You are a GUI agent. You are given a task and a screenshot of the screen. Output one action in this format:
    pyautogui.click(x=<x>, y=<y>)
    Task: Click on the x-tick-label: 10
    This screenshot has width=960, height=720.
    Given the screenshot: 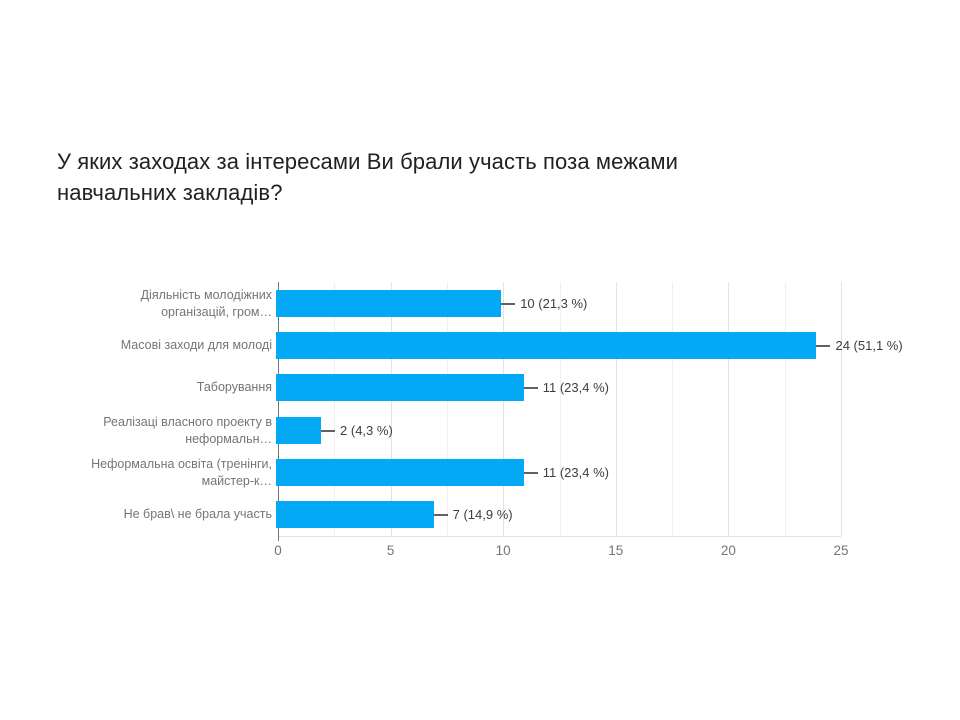 What is the action you would take?
    pyautogui.click(x=503, y=550)
    